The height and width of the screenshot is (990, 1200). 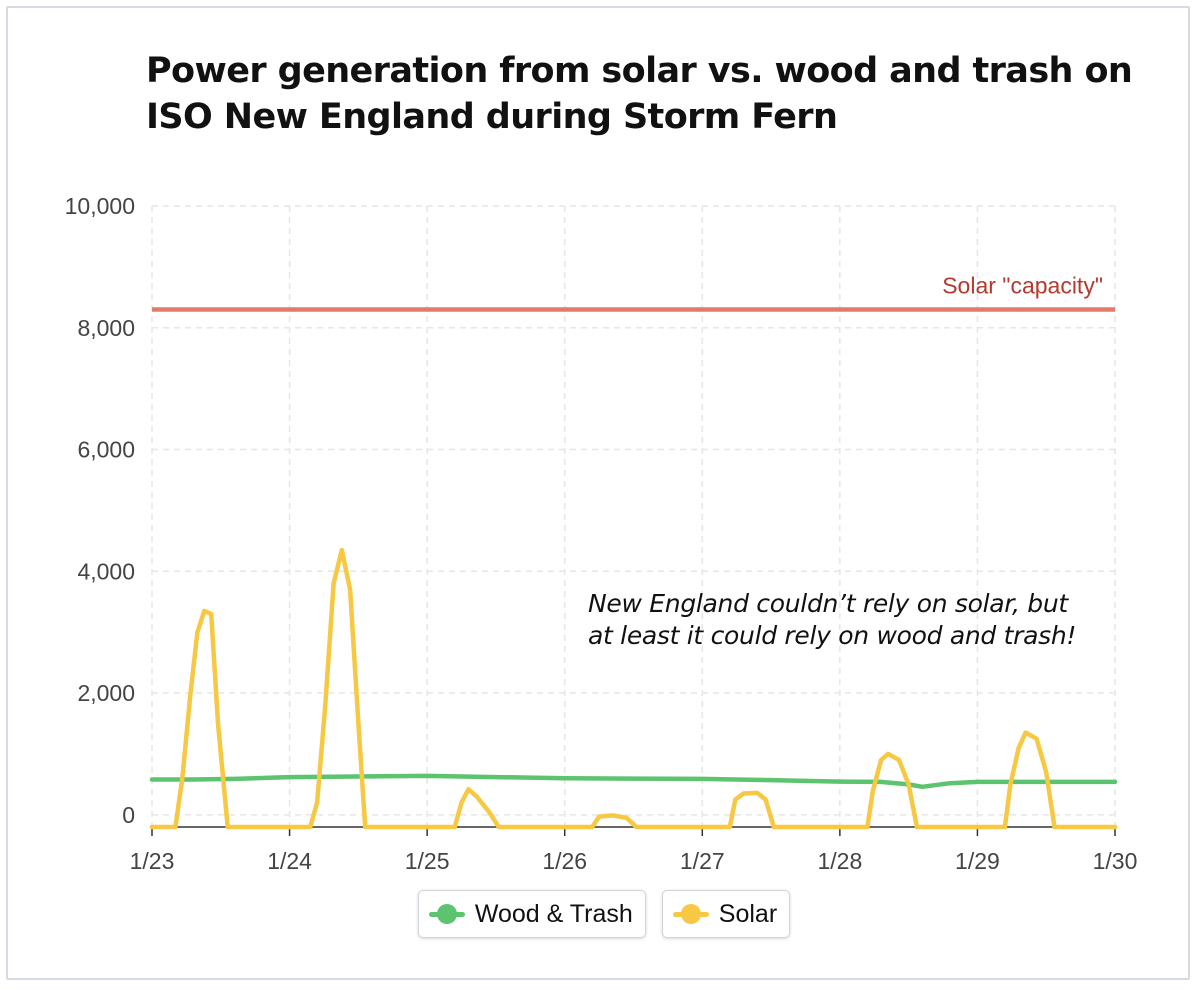 What do you see at coordinates (152, 861) in the screenshot?
I see `x-tick-label-0: 1/23` at bounding box center [152, 861].